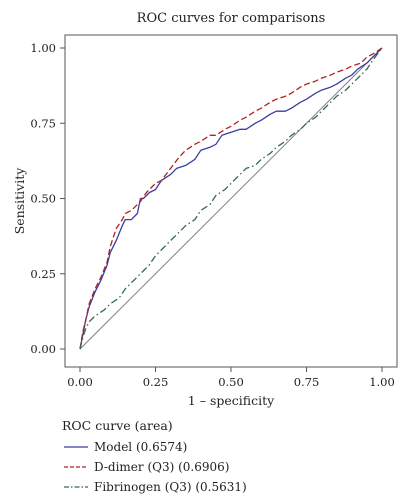 The height and width of the screenshot is (500, 414). Describe the element at coordinates (117, 425) in the screenshot. I see `legend-title: ROC curve (area)` at that location.